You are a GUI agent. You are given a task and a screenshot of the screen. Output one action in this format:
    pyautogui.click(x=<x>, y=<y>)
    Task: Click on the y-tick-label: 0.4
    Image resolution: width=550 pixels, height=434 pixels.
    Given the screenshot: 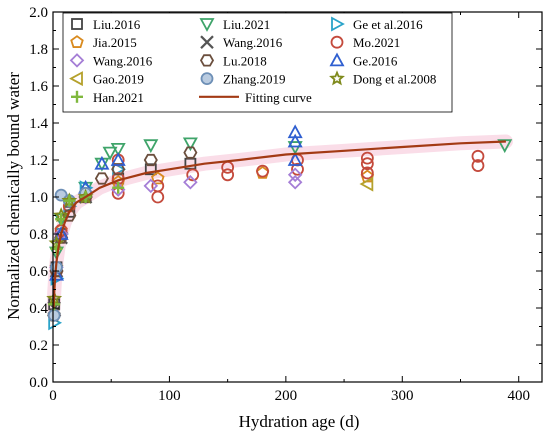 What is the action you would take?
    pyautogui.click(x=38, y=309)
    